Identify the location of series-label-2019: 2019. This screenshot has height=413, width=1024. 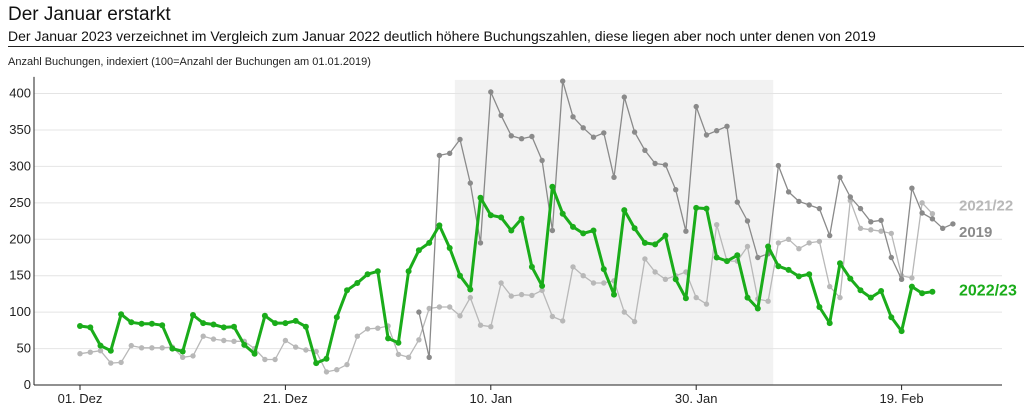
(975, 232).